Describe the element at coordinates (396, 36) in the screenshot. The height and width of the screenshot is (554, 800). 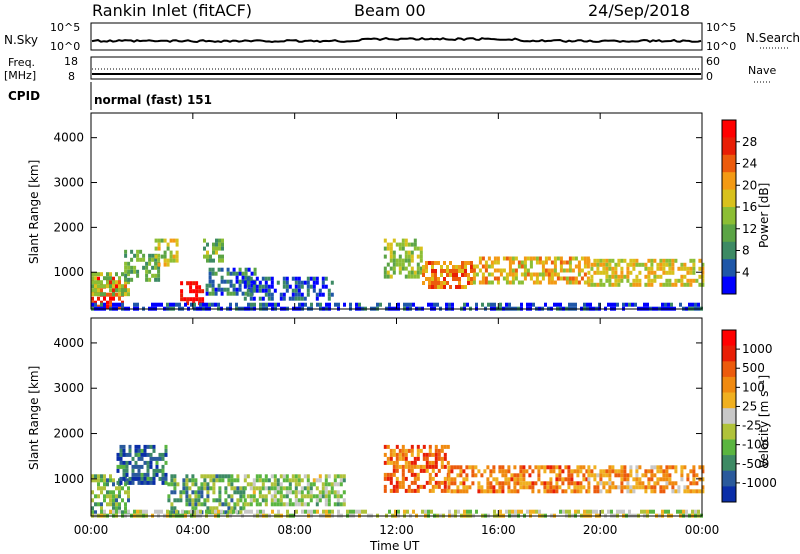
I see `nsky-panel` at that location.